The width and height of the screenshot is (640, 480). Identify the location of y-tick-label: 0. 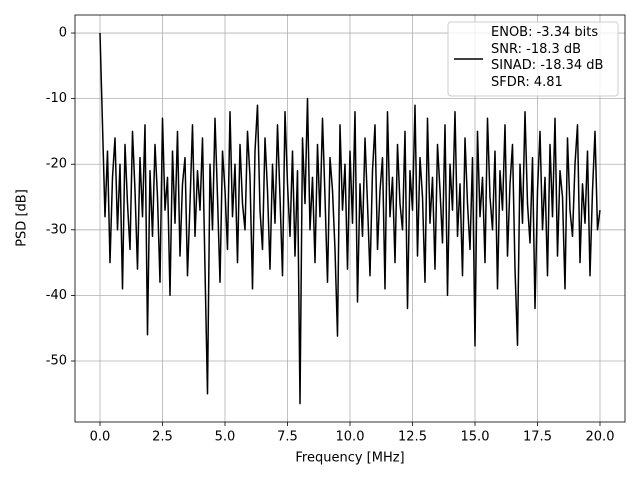
(63, 33).